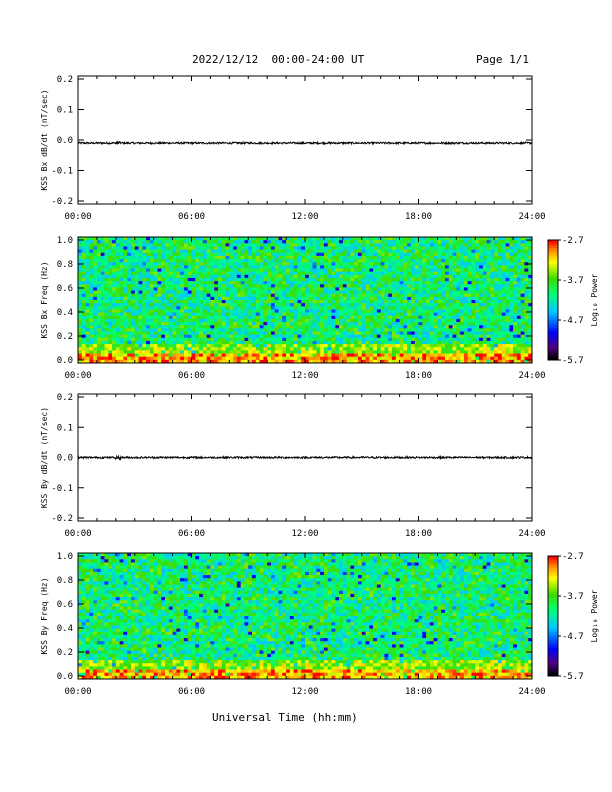 The image size is (612, 792). I want to click on x-tick-label: 12:00, so click(304, 217).